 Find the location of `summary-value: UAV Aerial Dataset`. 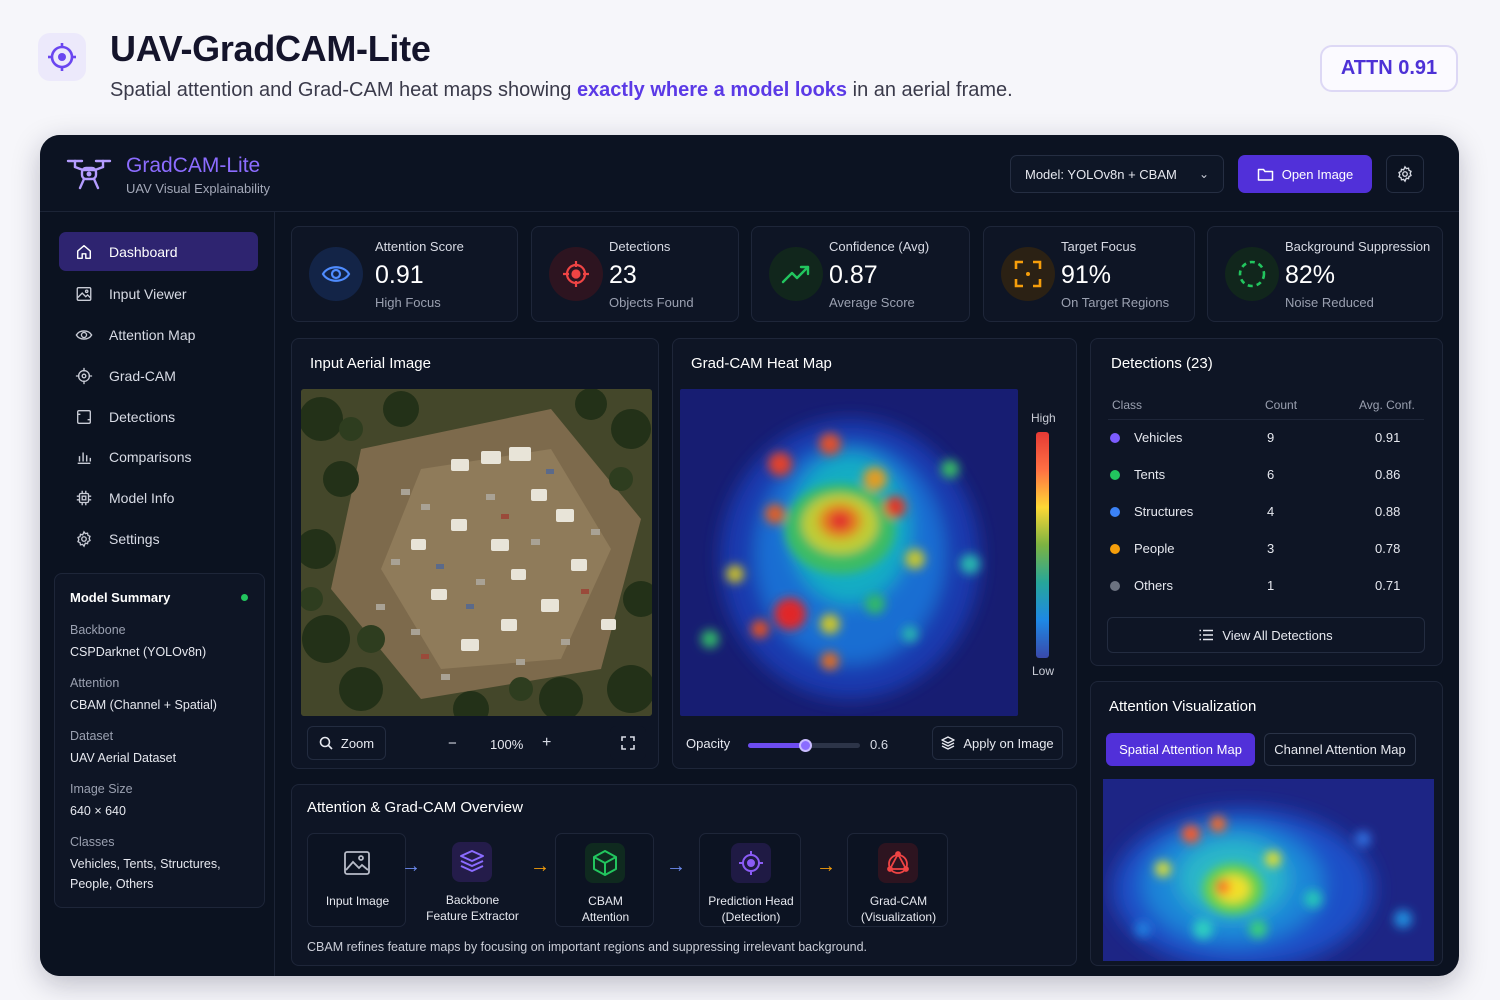

summary-value: UAV Aerial Dataset is located at coordinates (123, 758).